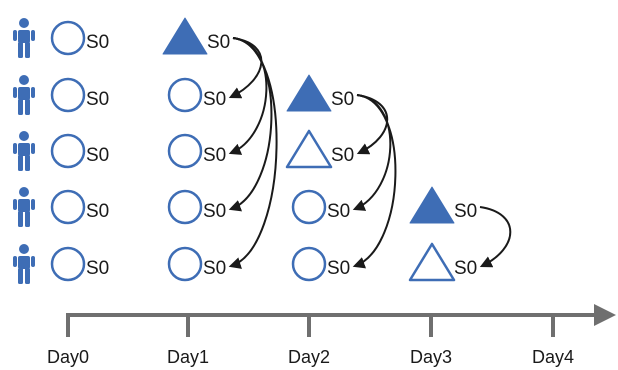 This screenshot has width=618, height=370. What do you see at coordinates (553, 357) in the screenshot?
I see `axis-tick-label: Day4` at bounding box center [553, 357].